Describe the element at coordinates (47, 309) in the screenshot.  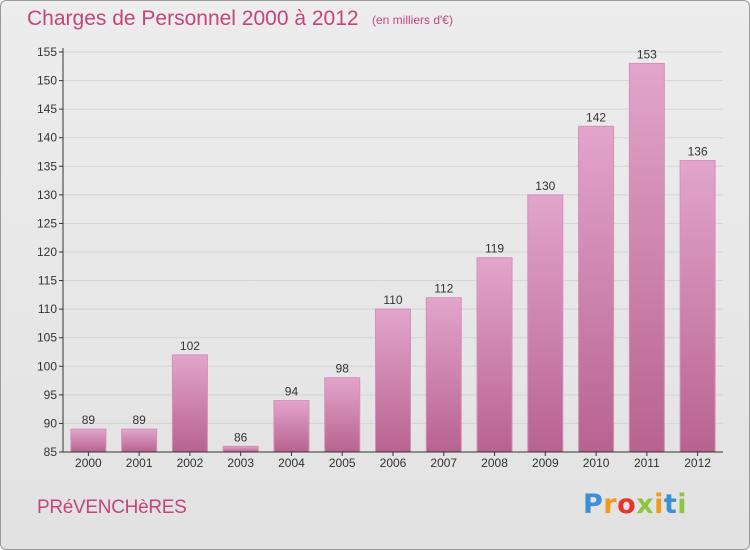
I see `y-tick-label: 110` at that location.